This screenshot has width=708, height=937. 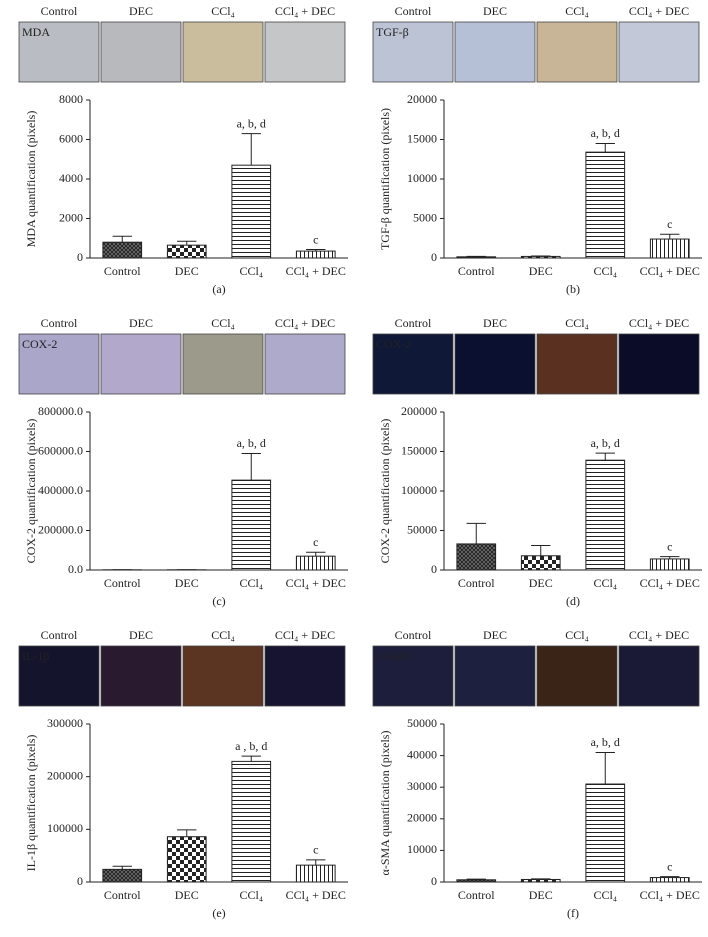 What do you see at coordinates (419, 450) in the screenshot?
I see `y-tick-label: 150000` at bounding box center [419, 450].